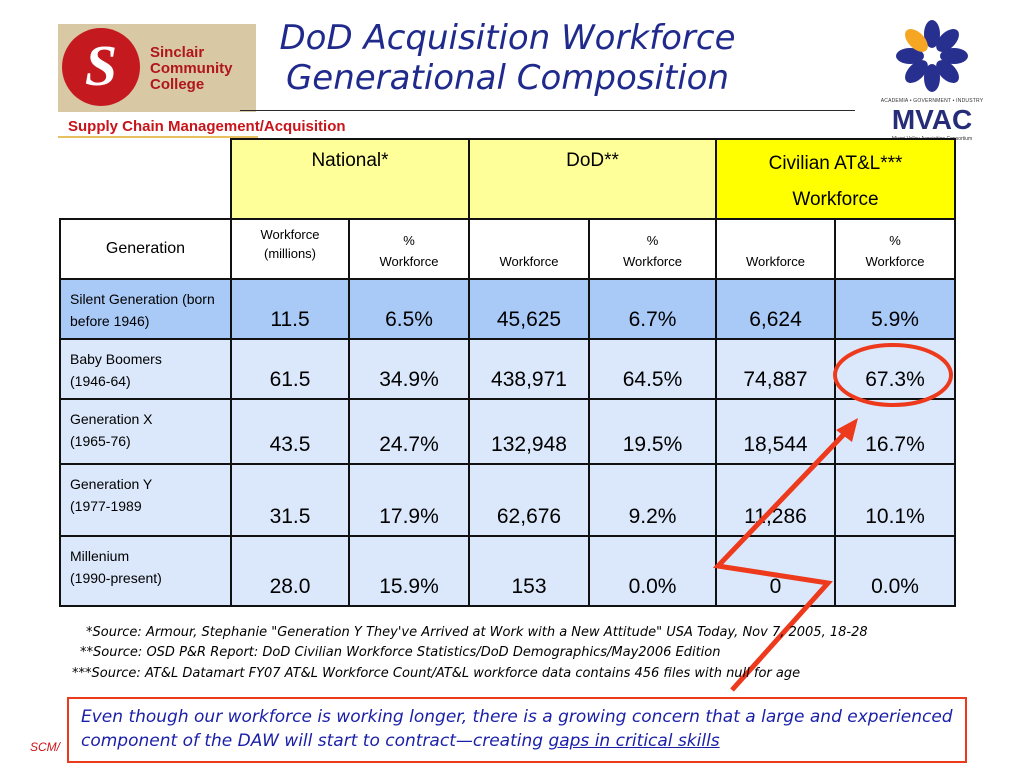  Describe the element at coordinates (652, 249) in the screenshot. I see `column-header-dod-pct: % Workforce` at that location.